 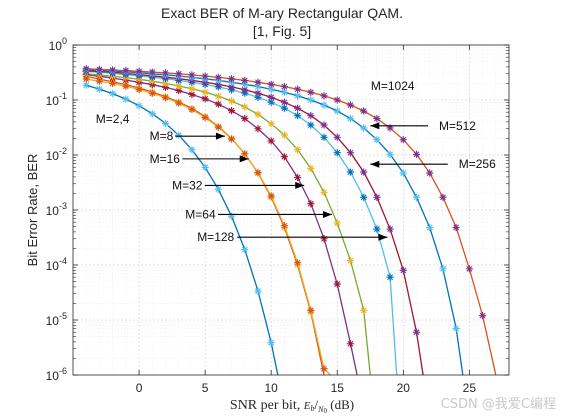 What do you see at coordinates (311, 181) in the screenshot?
I see `annotation-arrows` at bounding box center [311, 181].